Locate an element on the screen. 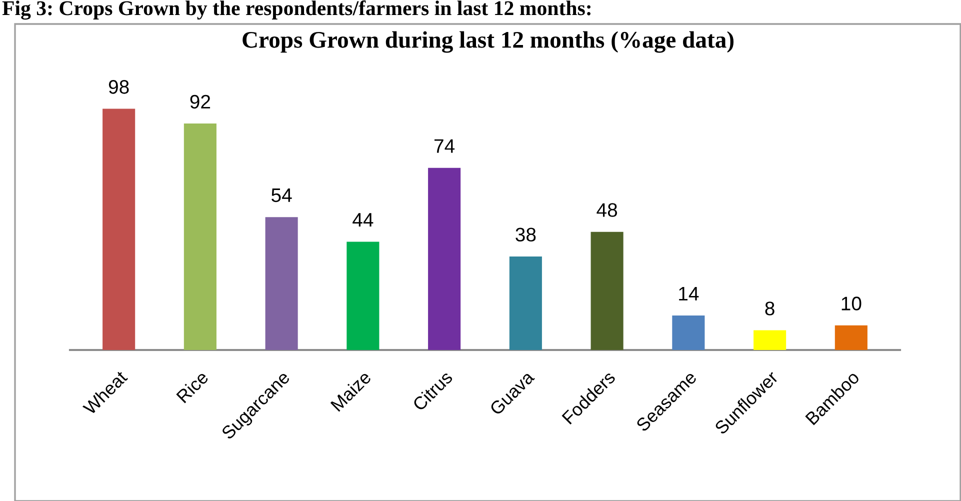 The image size is (961, 501). data-label: 8 is located at coordinates (769, 309).